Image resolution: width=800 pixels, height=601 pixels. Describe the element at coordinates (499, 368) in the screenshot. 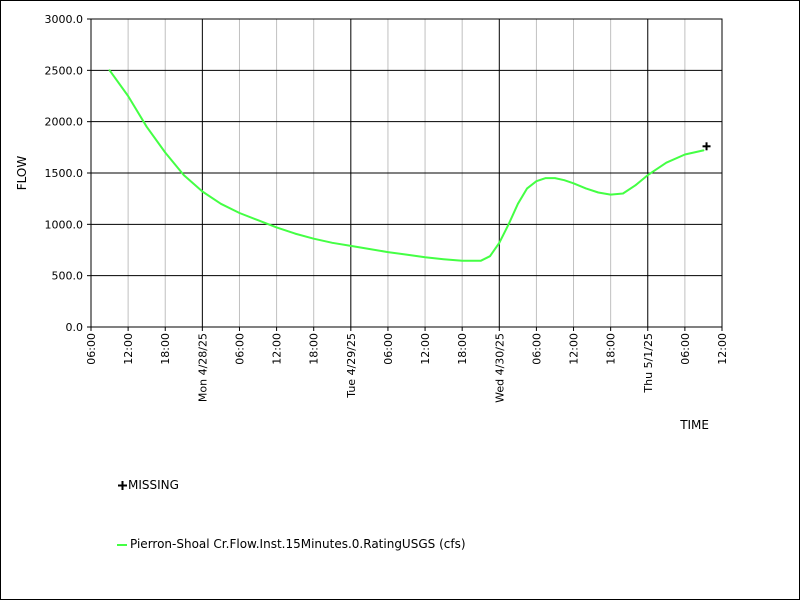

I see `x-tick-label: Wed 4/30/25` at that location.